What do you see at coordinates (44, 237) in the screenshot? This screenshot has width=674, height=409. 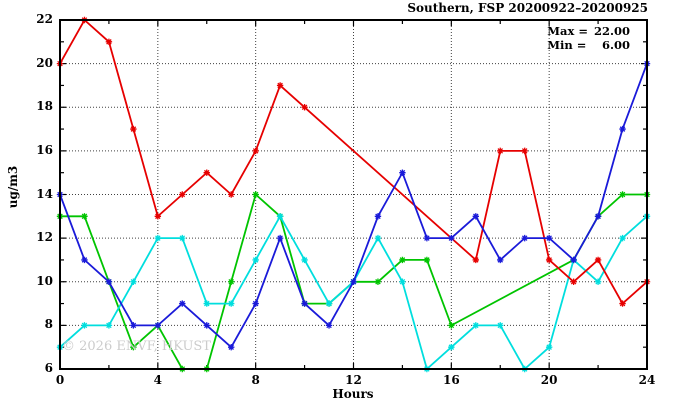 I see `y-tick-label: 12` at bounding box center [44, 237].